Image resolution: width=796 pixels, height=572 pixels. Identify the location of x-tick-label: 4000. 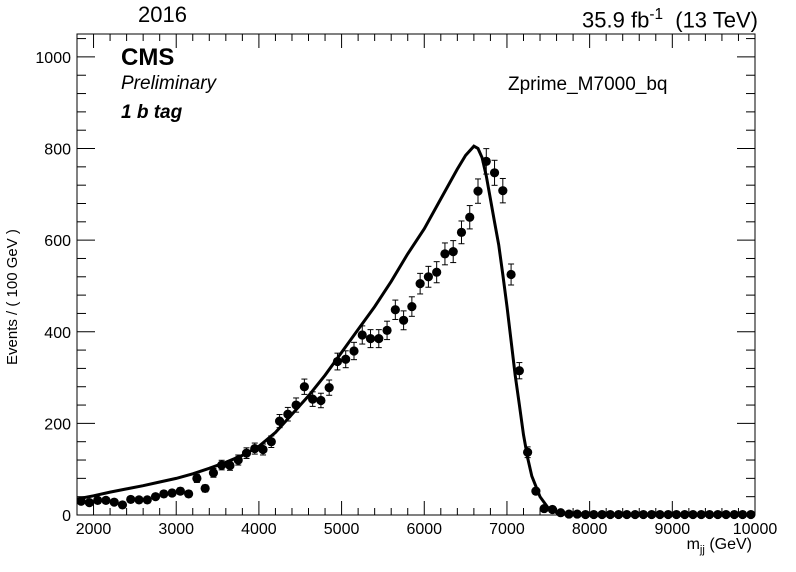
(259, 529).